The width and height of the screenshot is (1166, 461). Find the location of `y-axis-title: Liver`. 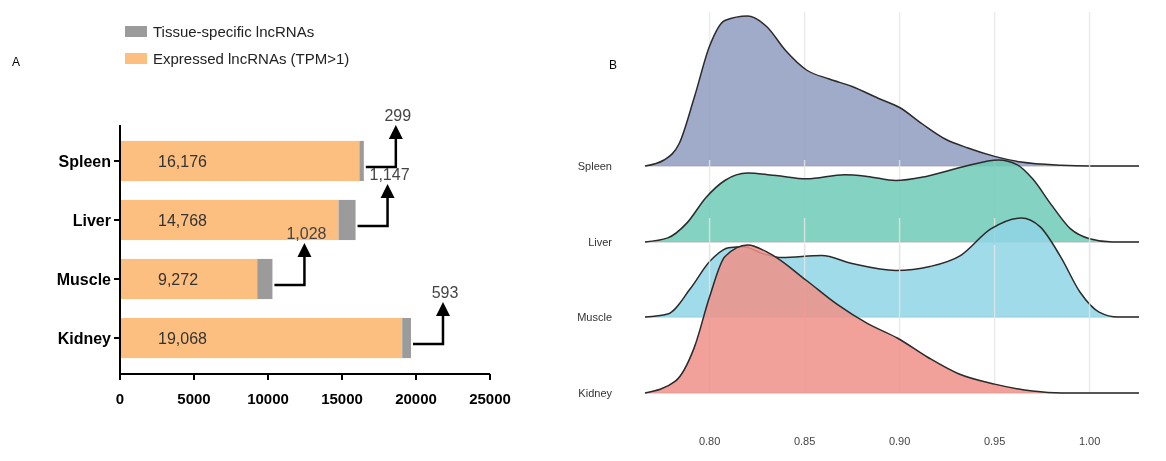

y-axis-title: Liver is located at coordinates (600, 242).